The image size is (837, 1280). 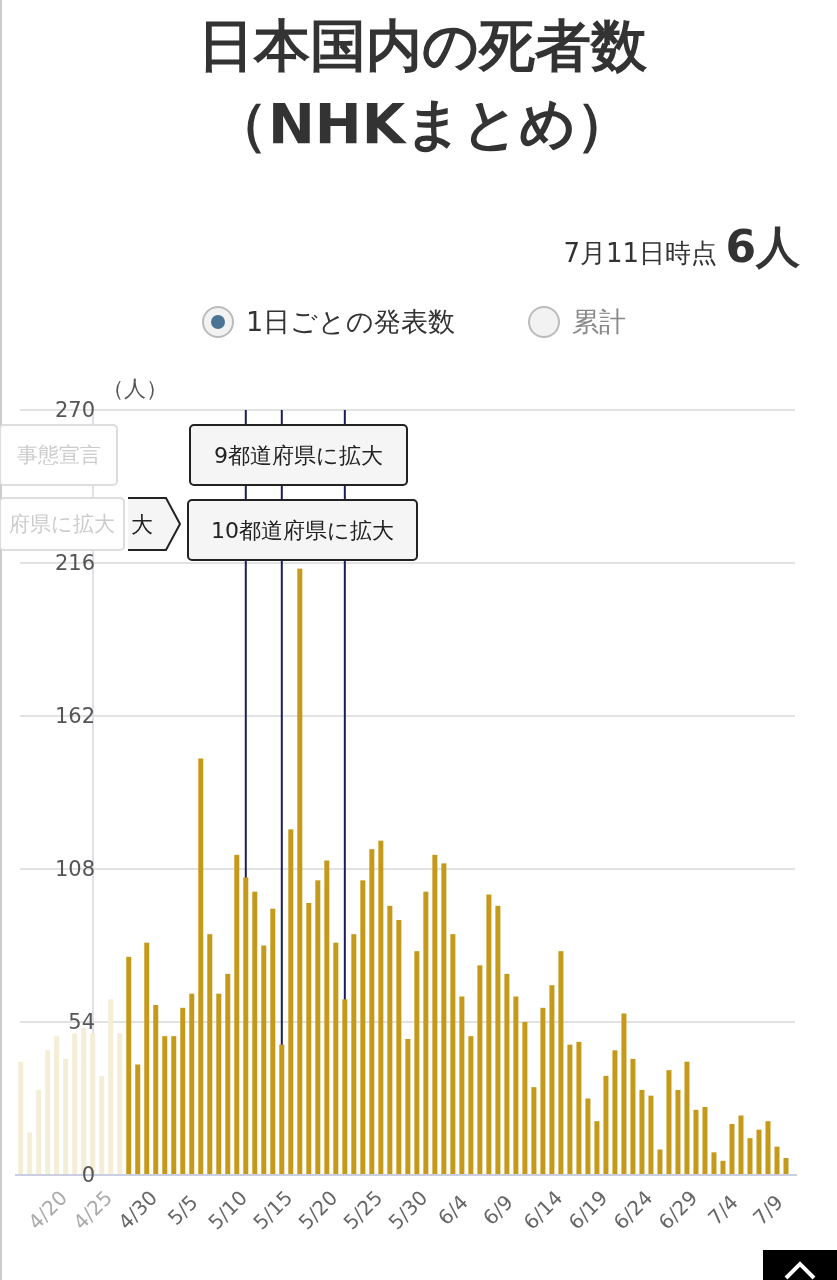 I want to click on annotation: 10都道府県に拡大, so click(x=302, y=530).